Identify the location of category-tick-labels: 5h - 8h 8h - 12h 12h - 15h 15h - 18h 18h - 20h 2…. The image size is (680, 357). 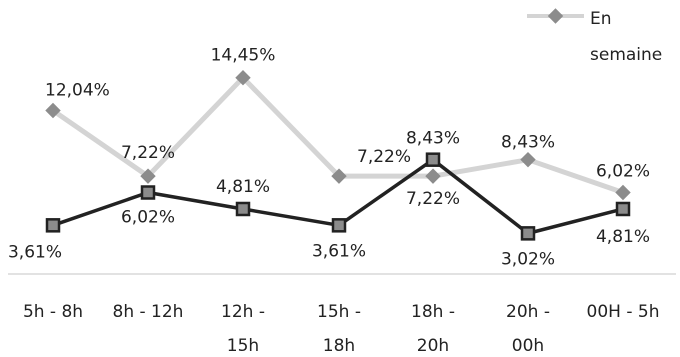
(341, 329).